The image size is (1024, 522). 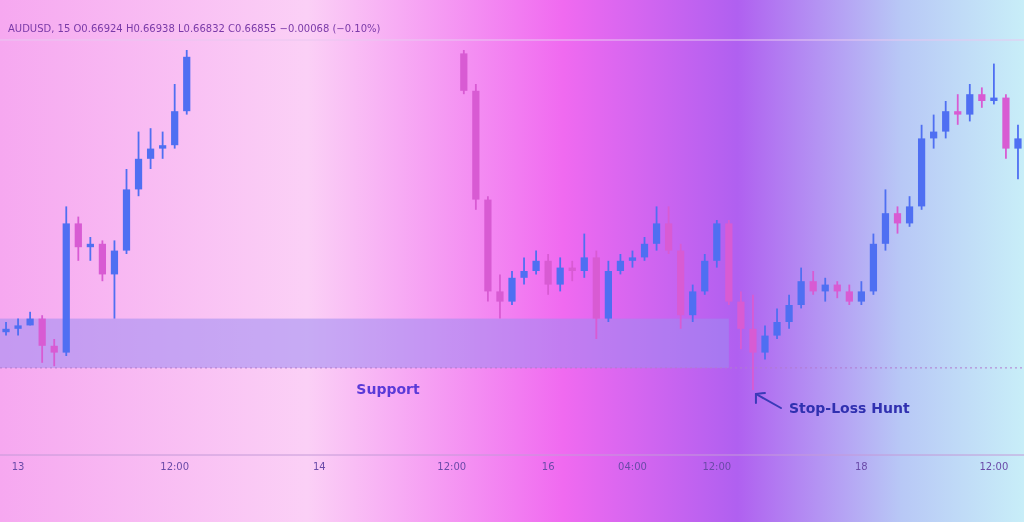 What do you see at coordinates (632, 466) in the screenshot?
I see `x-tick-label: 04:00` at bounding box center [632, 466].